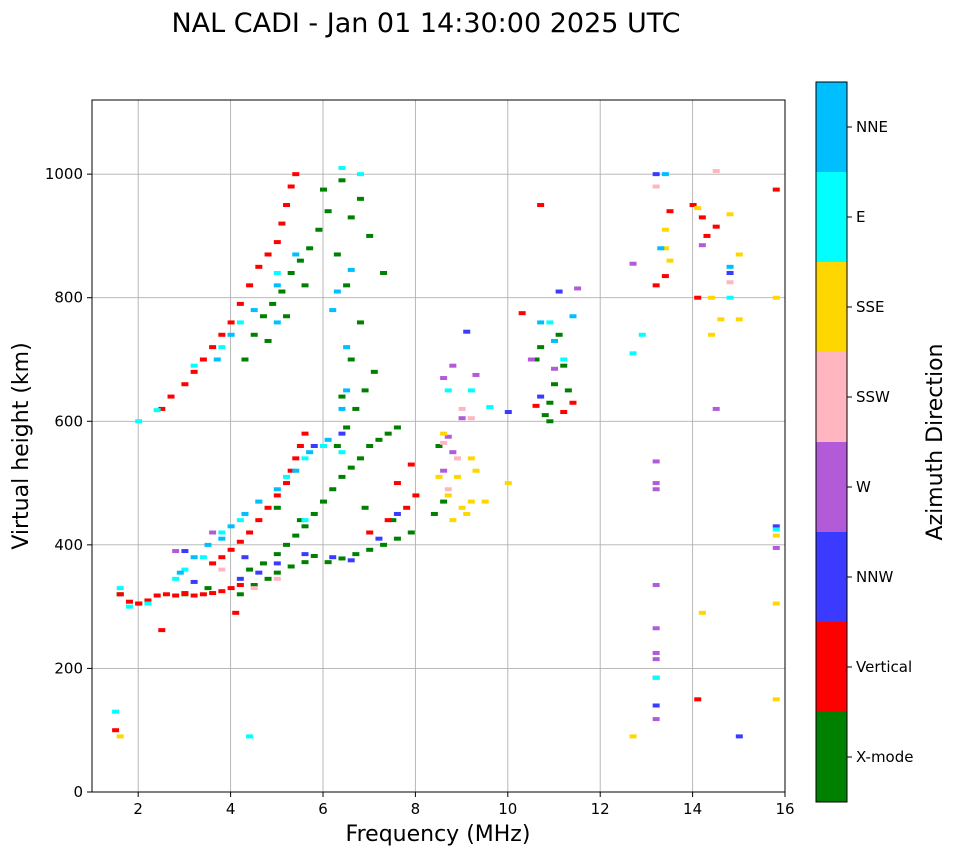 The height and width of the screenshot is (857, 958). What do you see at coordinates (68, 483) in the screenshot?
I see `y-axis-ticks: 0 200 400 600 800 1000` at bounding box center [68, 483].